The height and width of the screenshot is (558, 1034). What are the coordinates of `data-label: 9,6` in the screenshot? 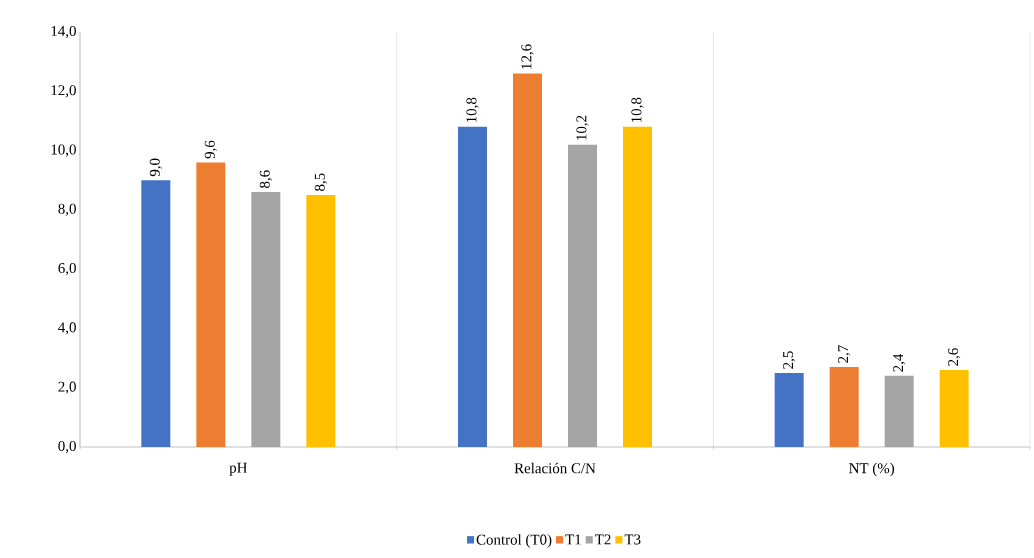 It's located at (210, 149).